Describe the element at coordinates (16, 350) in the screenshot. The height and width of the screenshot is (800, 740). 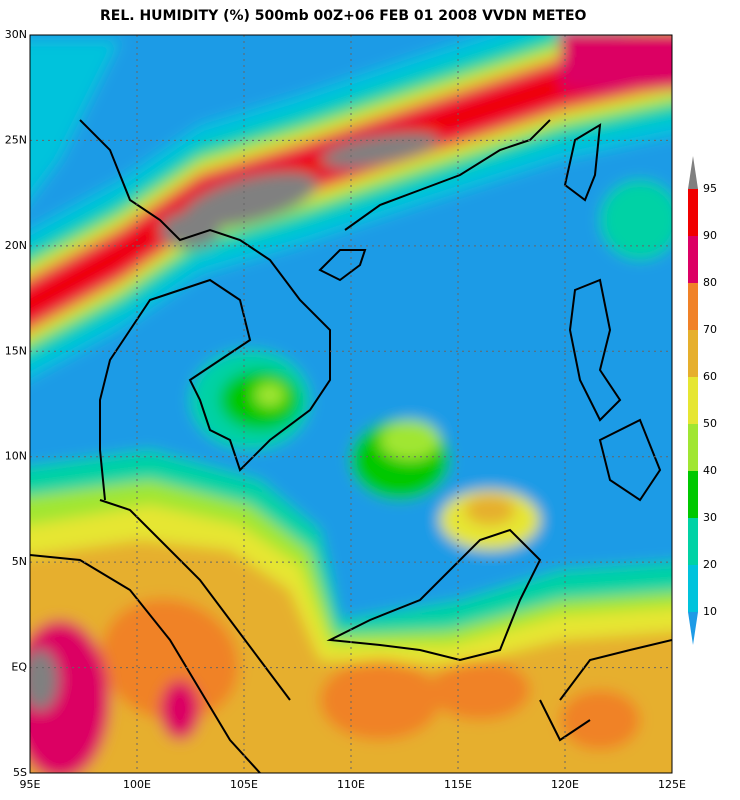
I see `lat-label: 15N` at that location.